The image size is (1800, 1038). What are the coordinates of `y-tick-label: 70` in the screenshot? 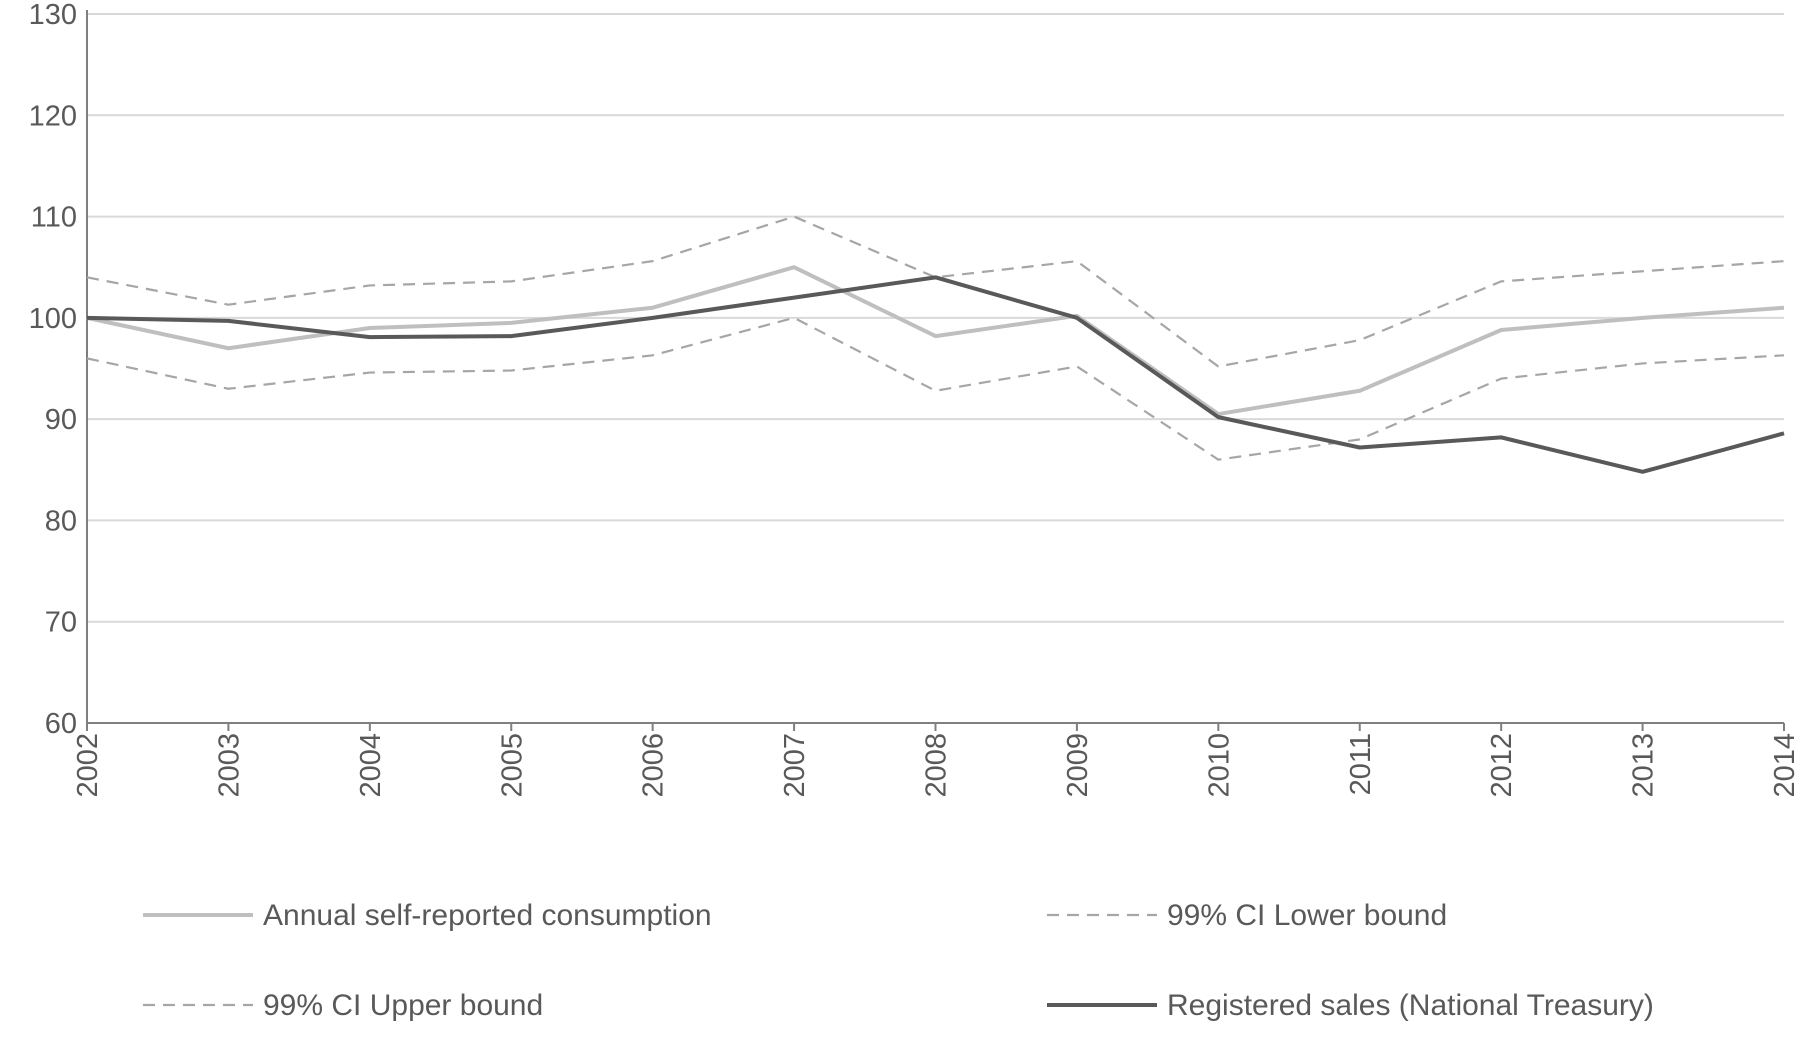 It's located at (61, 623).